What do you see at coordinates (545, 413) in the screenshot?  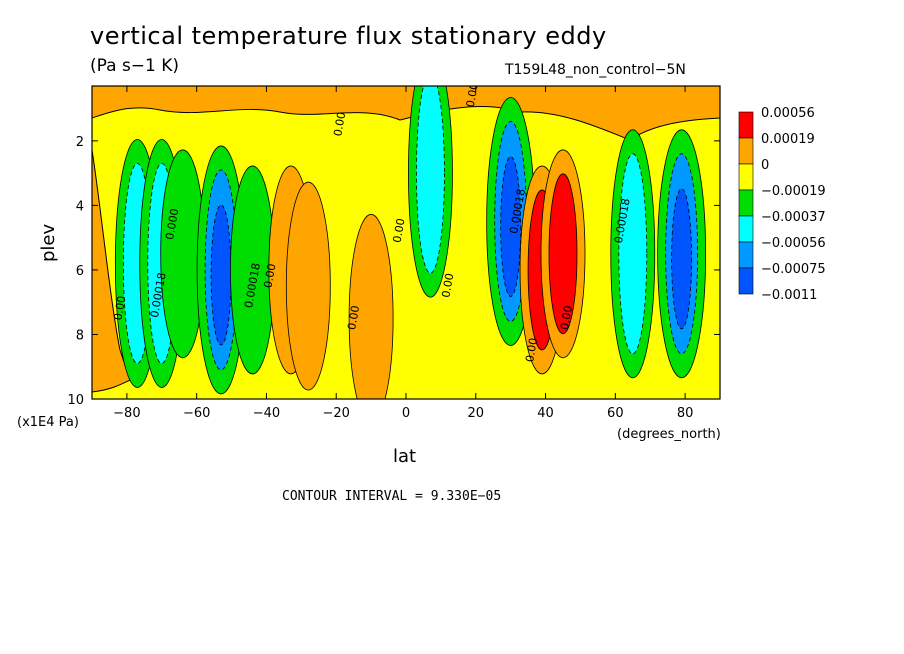 I see `x-tick-label-6: 40` at bounding box center [545, 413].